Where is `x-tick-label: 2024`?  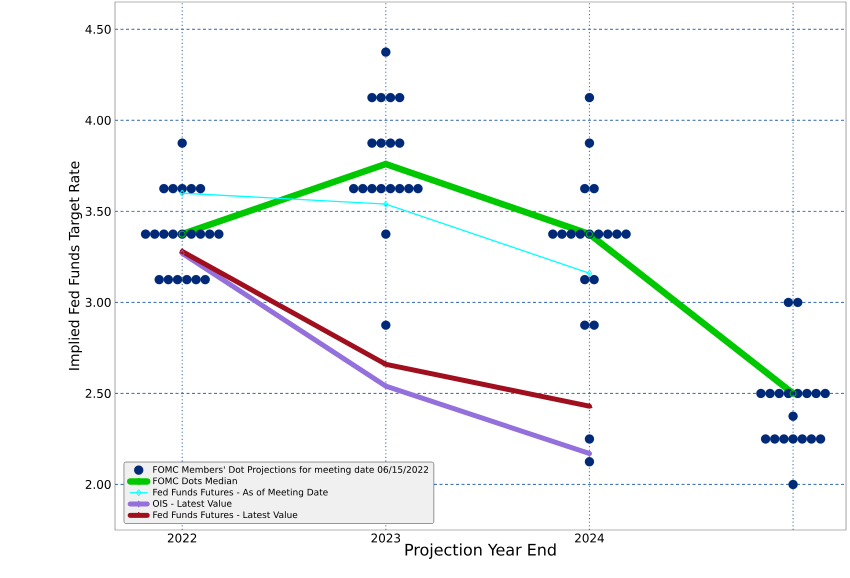
x-tick-label: 2024 is located at coordinates (589, 538).